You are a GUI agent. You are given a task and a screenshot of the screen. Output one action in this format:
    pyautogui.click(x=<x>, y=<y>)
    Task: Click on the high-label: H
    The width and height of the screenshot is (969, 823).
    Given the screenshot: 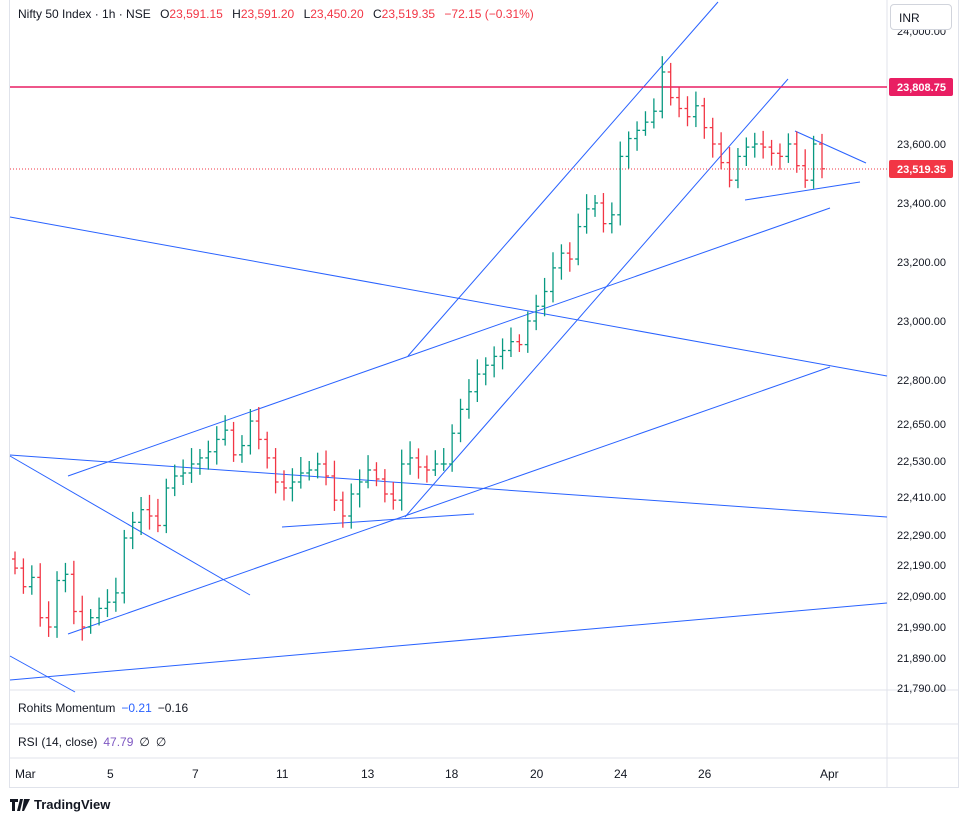 What is the action you would take?
    pyautogui.click(x=236, y=14)
    